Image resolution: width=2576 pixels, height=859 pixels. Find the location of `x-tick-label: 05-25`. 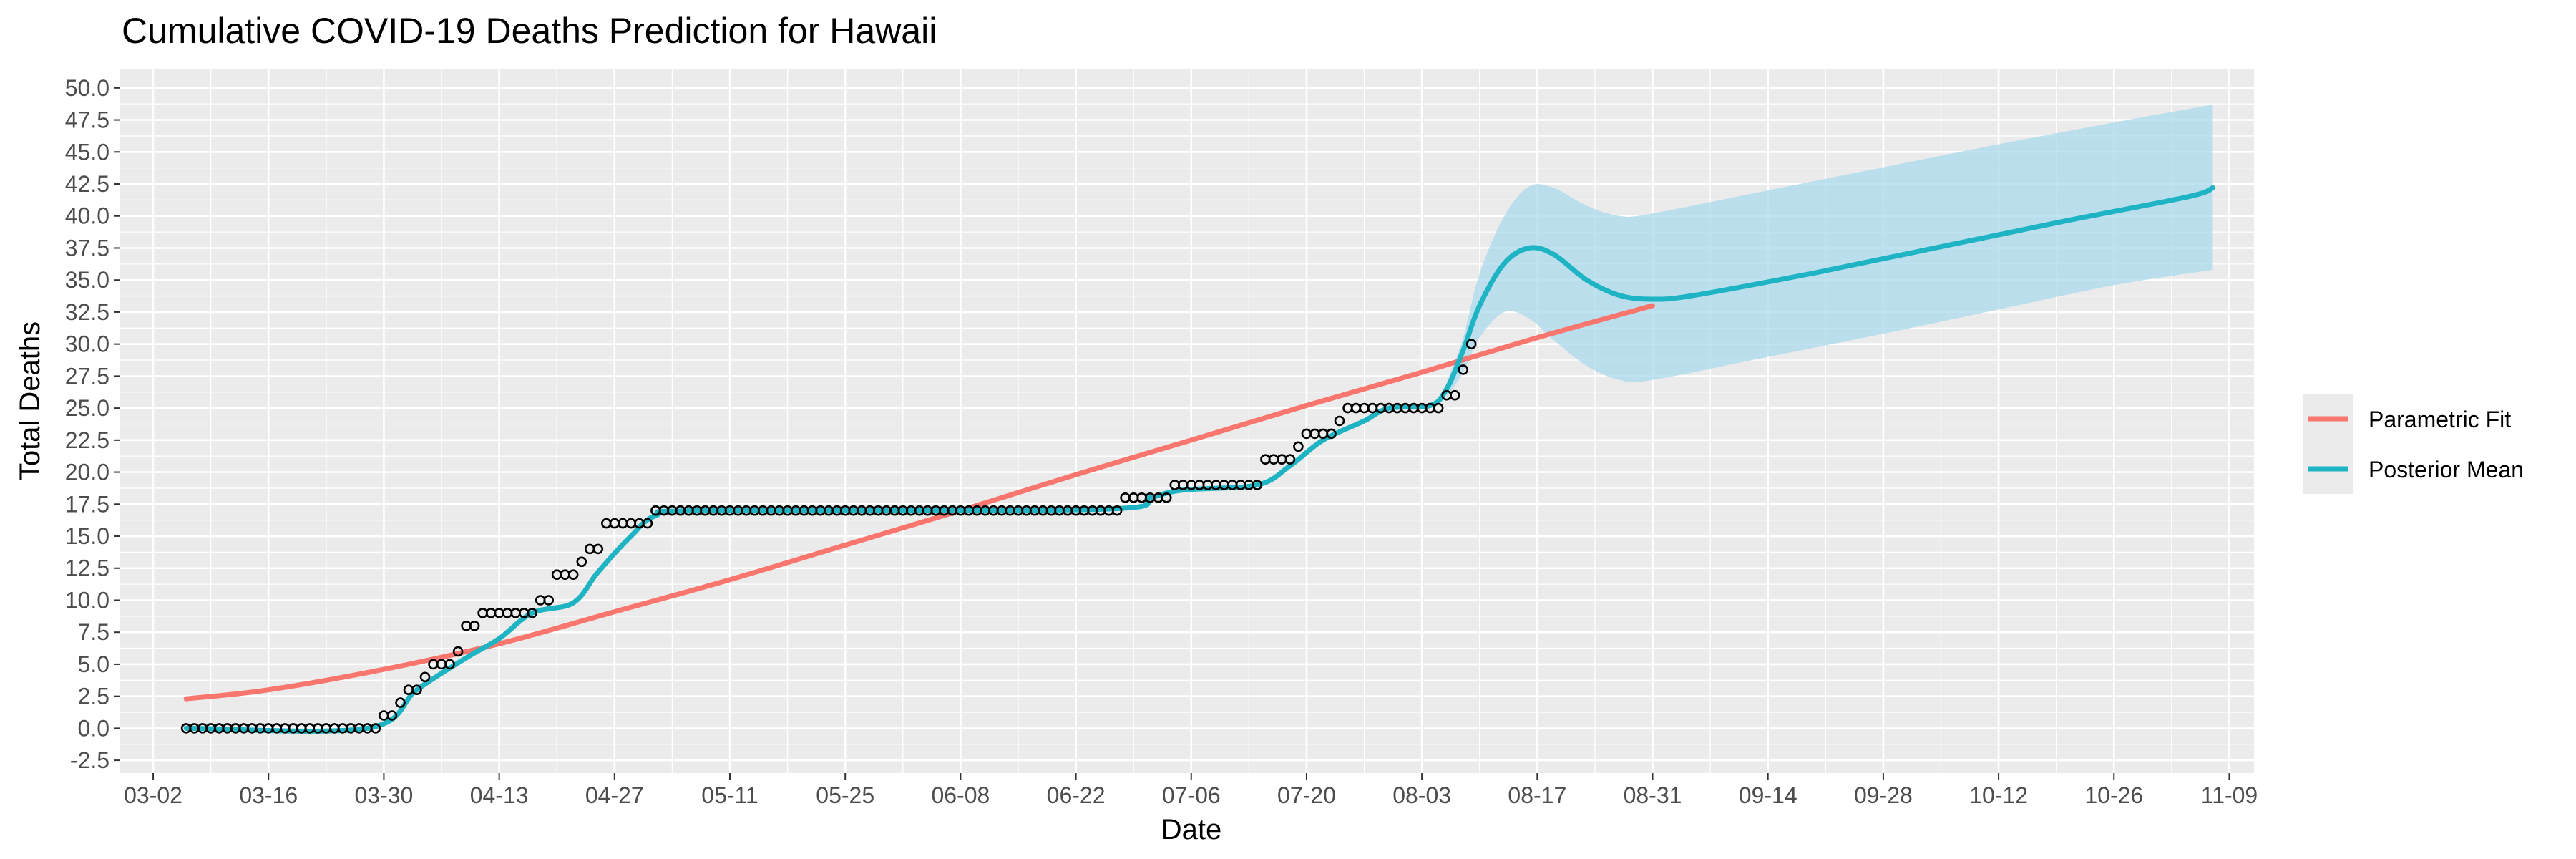

x-tick-label: 05-25 is located at coordinates (845, 795).